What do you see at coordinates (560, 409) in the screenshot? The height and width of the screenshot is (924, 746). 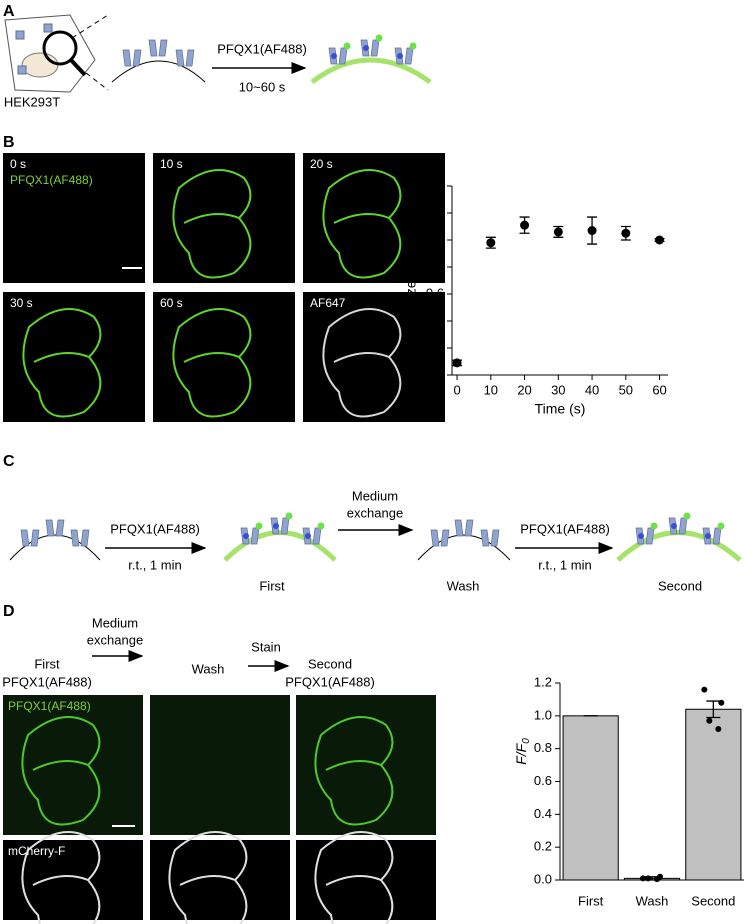 I see `x-axis-label: Time (s)` at bounding box center [560, 409].